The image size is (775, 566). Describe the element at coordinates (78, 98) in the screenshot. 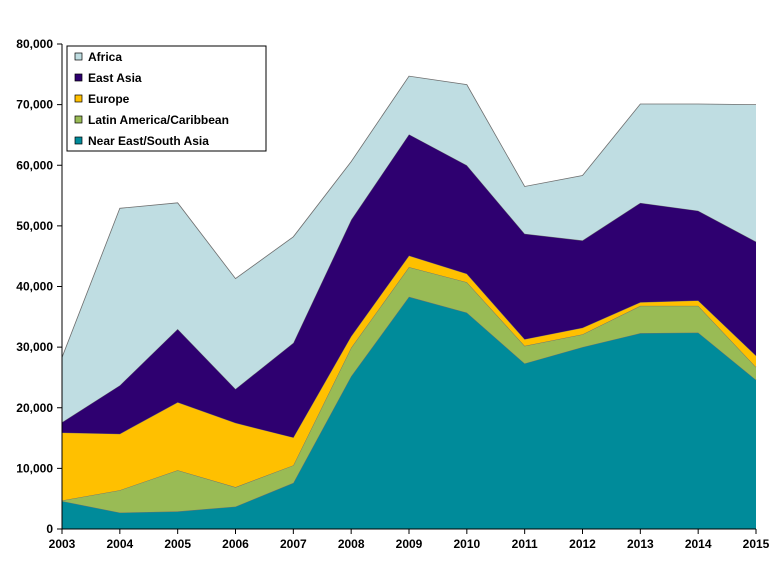

I see `legend-swatch-europe` at that location.